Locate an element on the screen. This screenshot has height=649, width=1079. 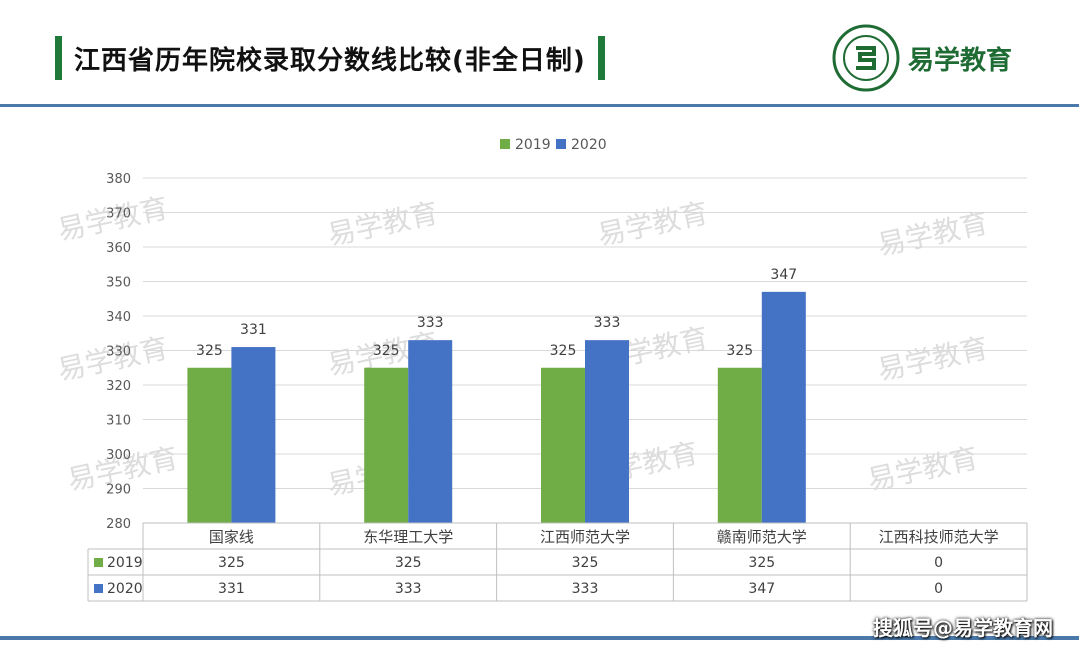
y-tick-320: 320 is located at coordinates (118, 386).